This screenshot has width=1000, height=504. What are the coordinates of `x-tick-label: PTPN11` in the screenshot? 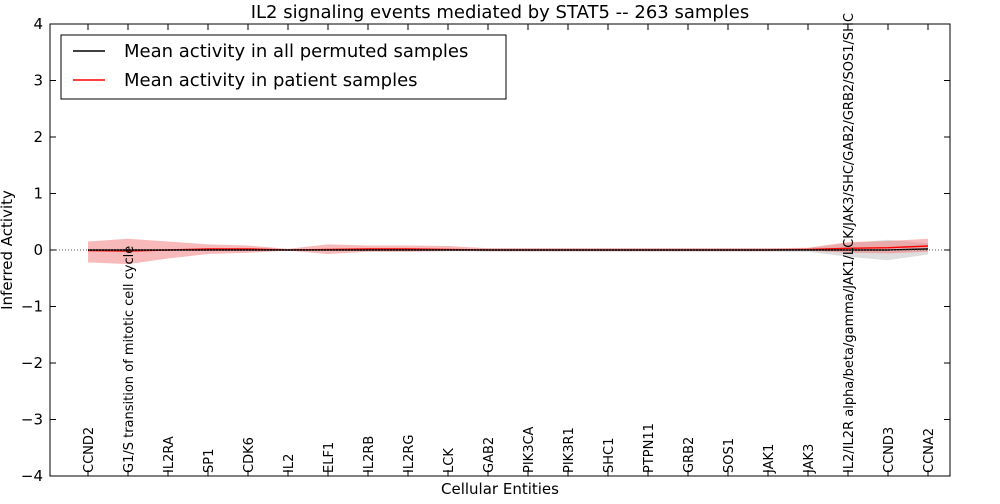 It's located at (649, 448).